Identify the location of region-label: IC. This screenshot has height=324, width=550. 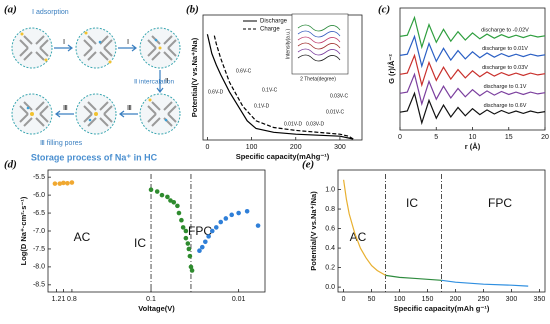
(140, 243).